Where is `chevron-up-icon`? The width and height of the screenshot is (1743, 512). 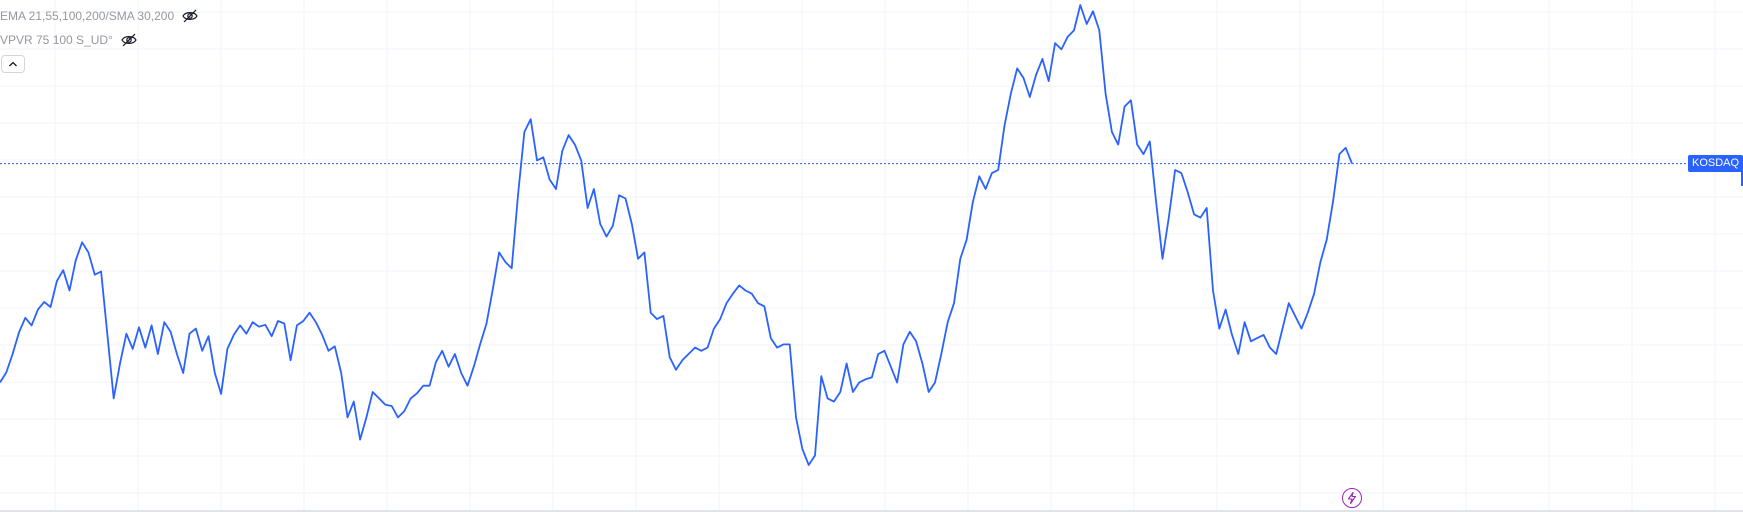
chevron-up-icon is located at coordinates (13, 64).